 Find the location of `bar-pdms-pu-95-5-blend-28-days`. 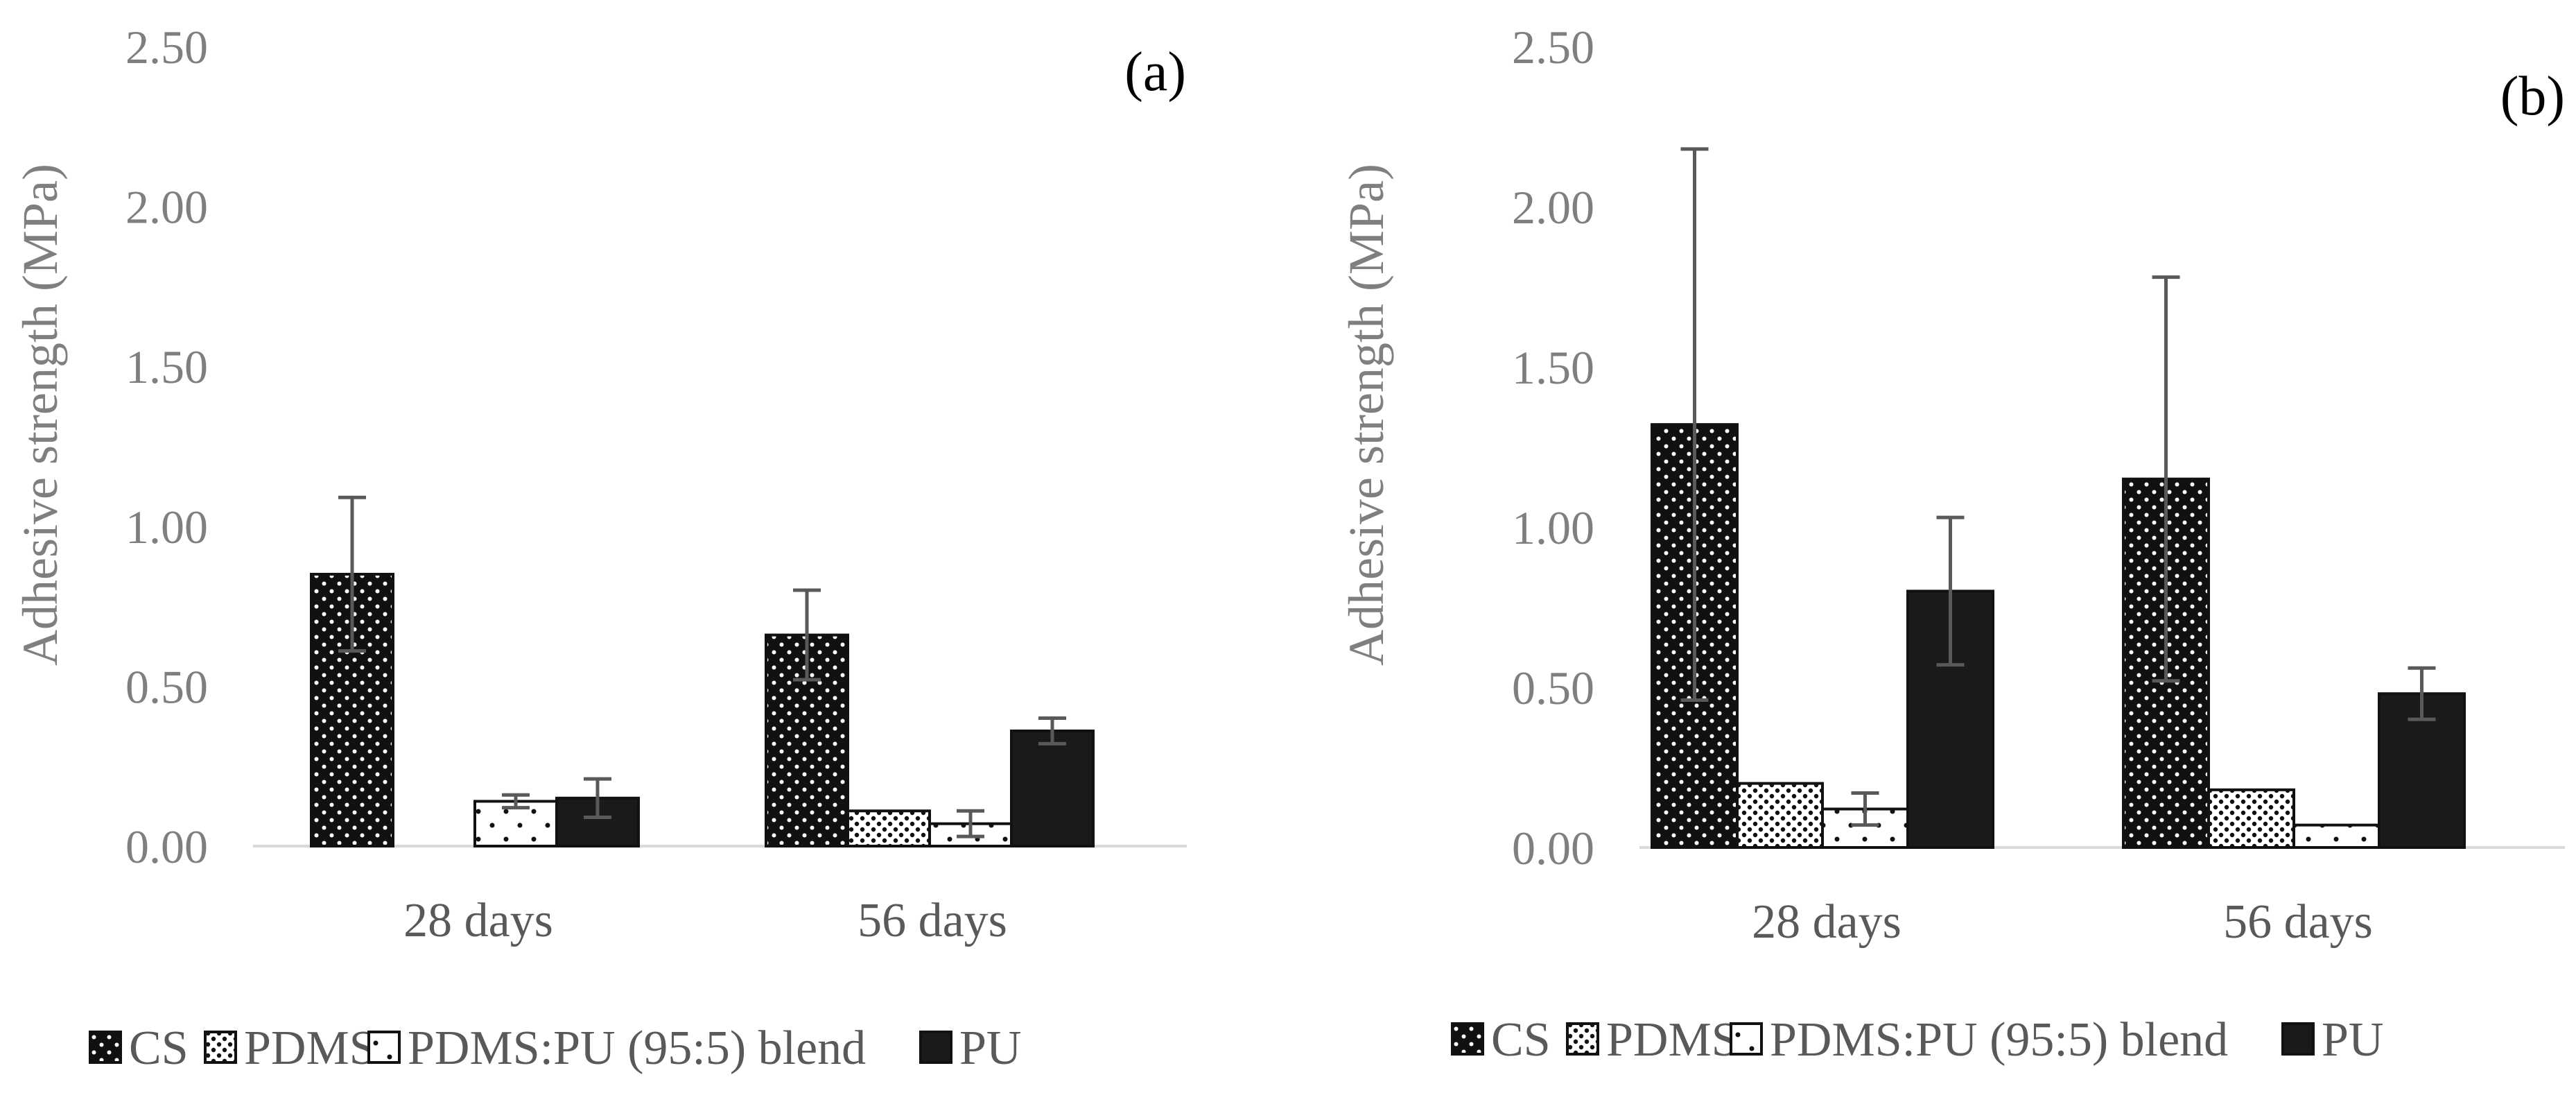

bar-pdms-pu-95-5-blend-28-days is located at coordinates (1865, 828).